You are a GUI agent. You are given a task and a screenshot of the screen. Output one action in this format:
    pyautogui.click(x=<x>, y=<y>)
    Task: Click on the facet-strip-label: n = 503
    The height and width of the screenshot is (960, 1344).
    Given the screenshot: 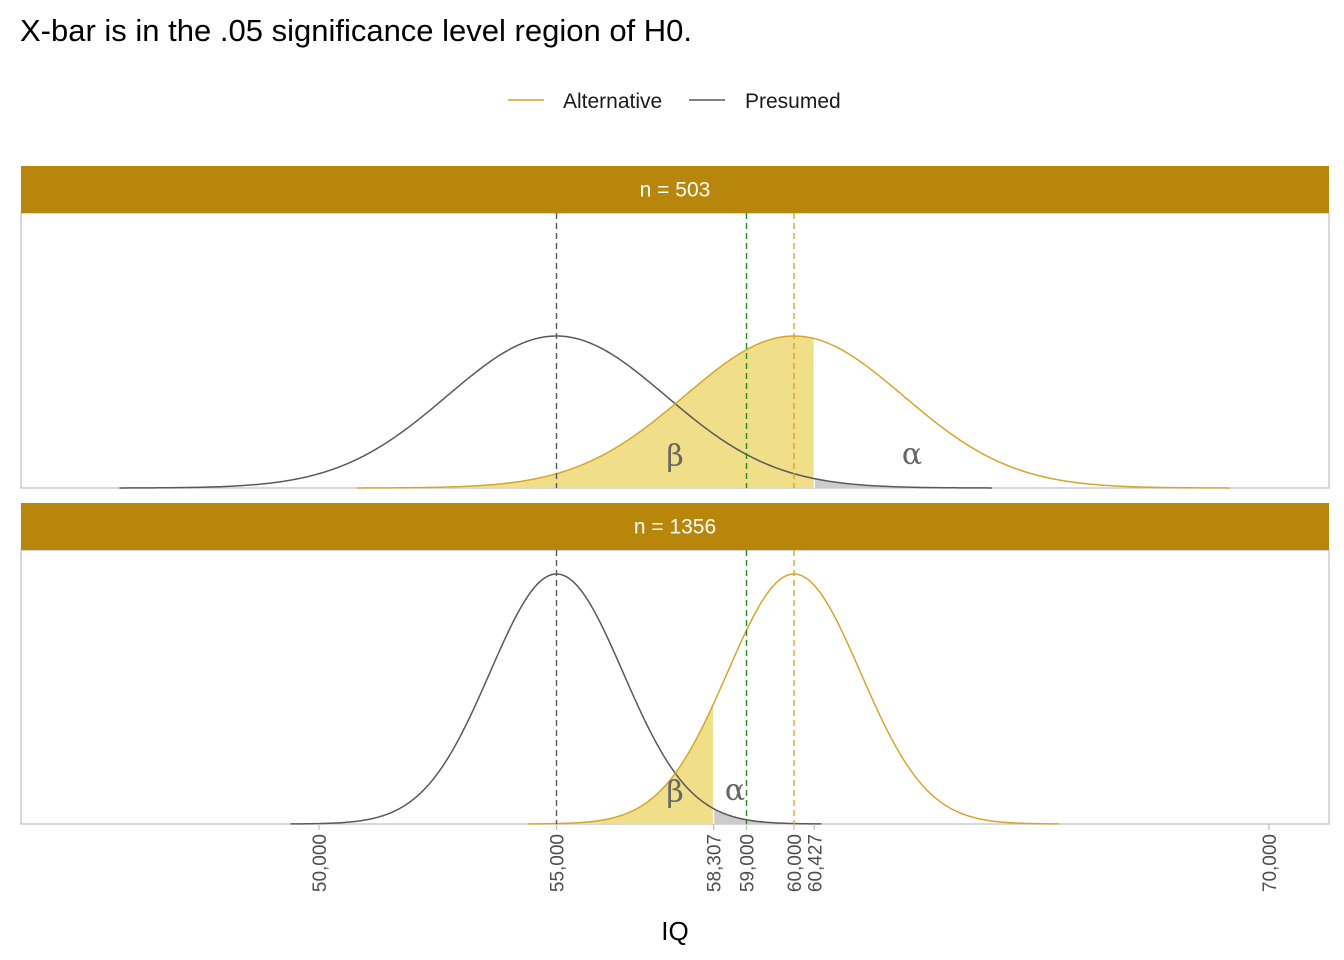 What is the action you would take?
    pyautogui.click(x=675, y=190)
    